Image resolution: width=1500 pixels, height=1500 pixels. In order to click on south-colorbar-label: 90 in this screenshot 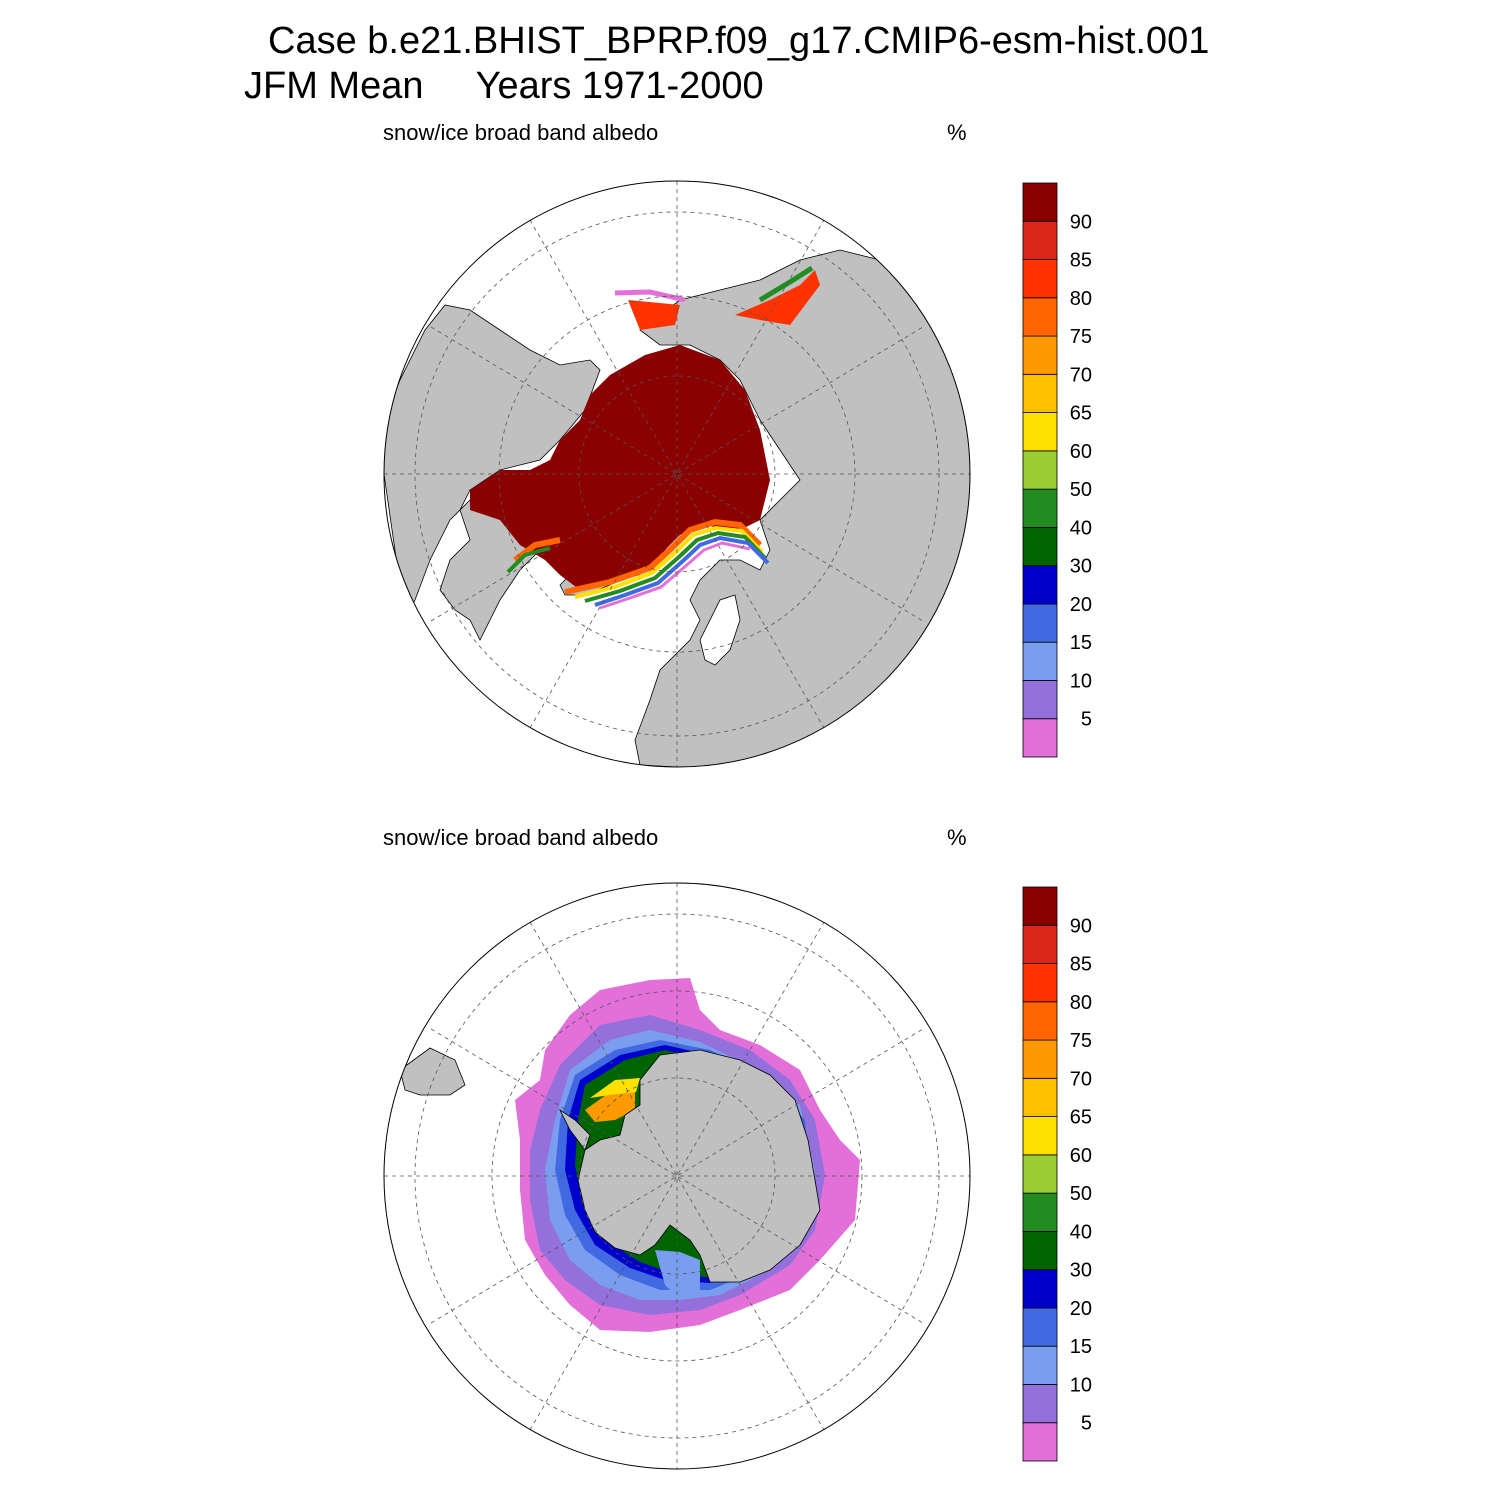, I will do `click(1081, 926)`.